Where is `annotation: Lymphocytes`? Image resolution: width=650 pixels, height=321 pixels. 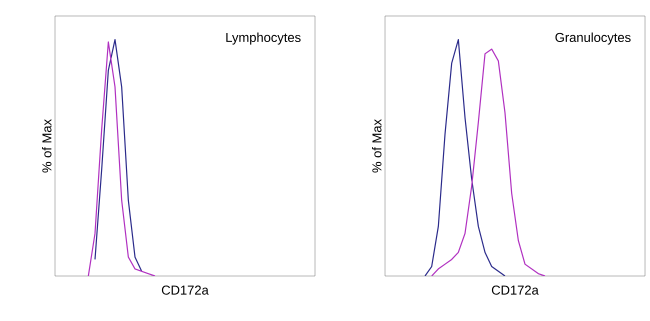
annotation: Lymphocytes is located at coordinates (263, 38).